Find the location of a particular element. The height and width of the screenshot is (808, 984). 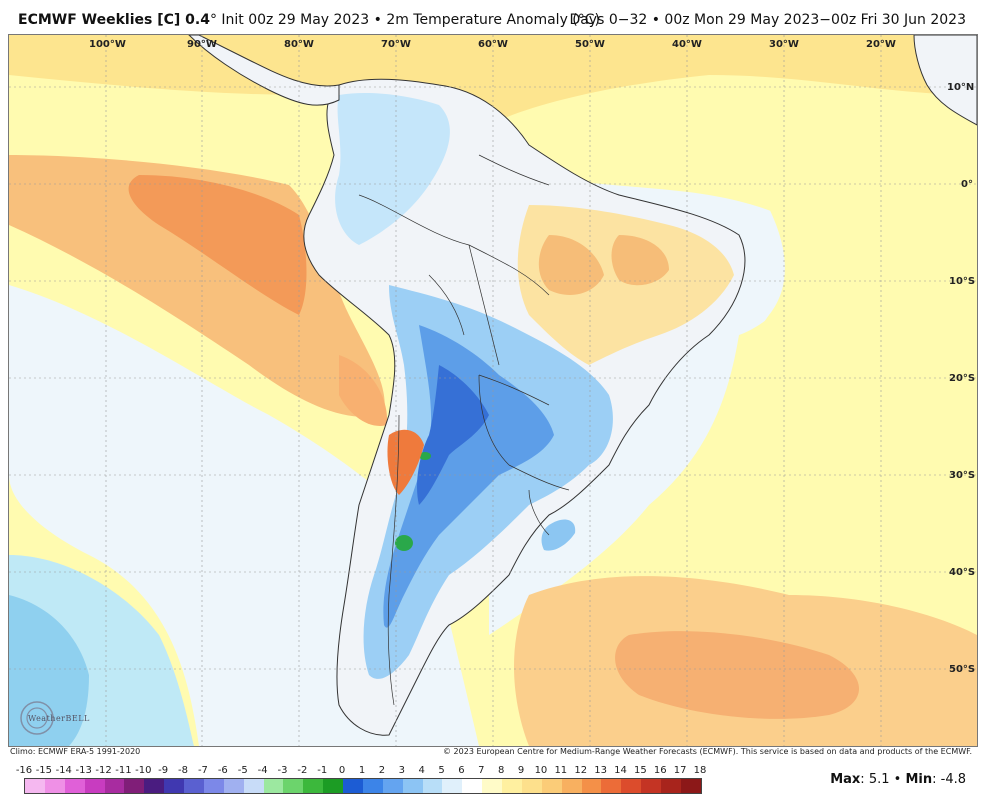

color-scale-tick: -5 is located at coordinates (242, 770).